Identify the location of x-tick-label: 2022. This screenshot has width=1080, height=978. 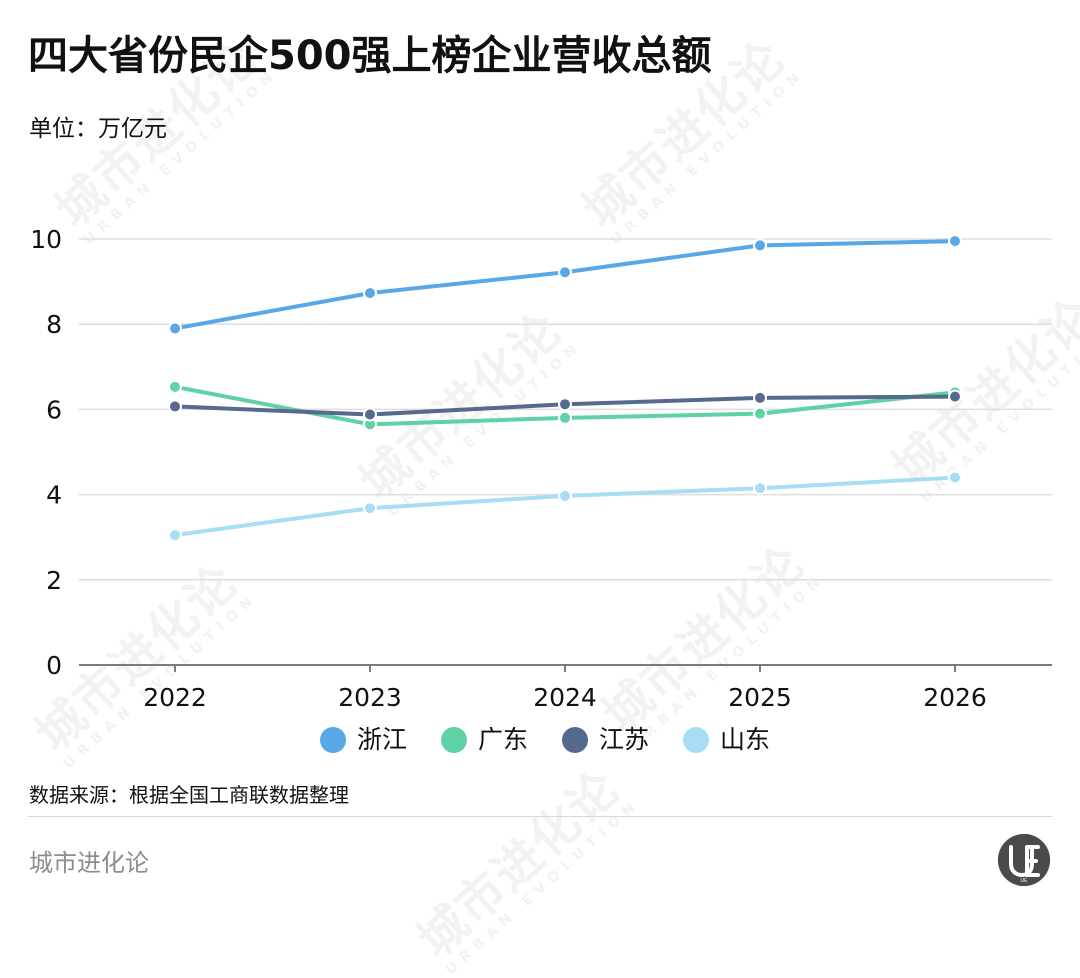
(175, 697).